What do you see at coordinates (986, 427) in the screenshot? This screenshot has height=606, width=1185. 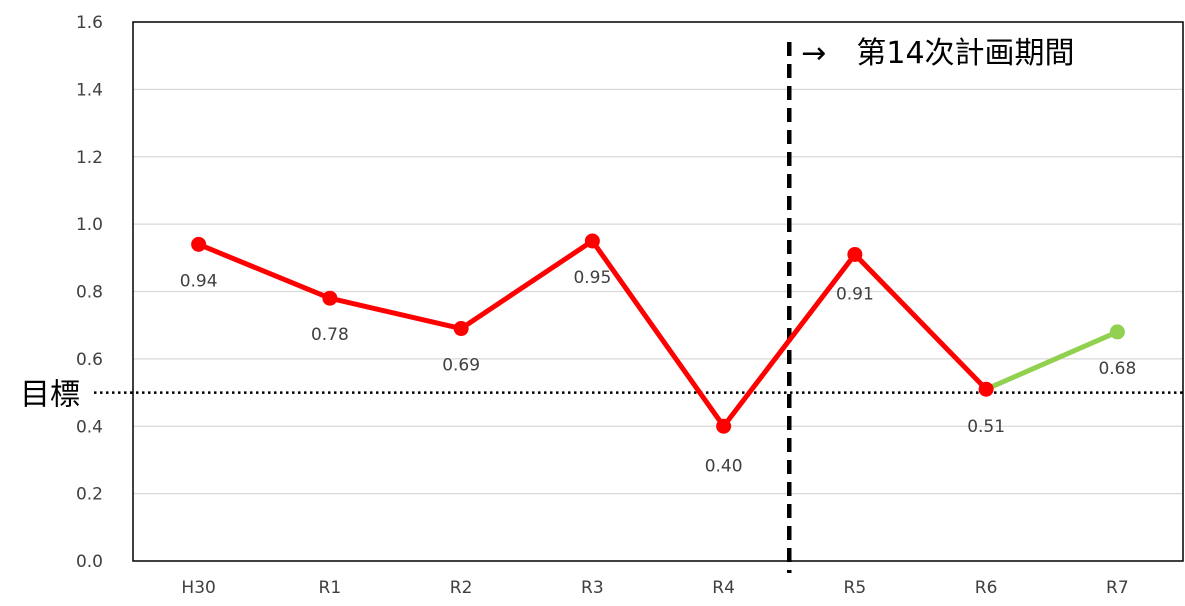 I see `data-label: 0.51` at bounding box center [986, 427].